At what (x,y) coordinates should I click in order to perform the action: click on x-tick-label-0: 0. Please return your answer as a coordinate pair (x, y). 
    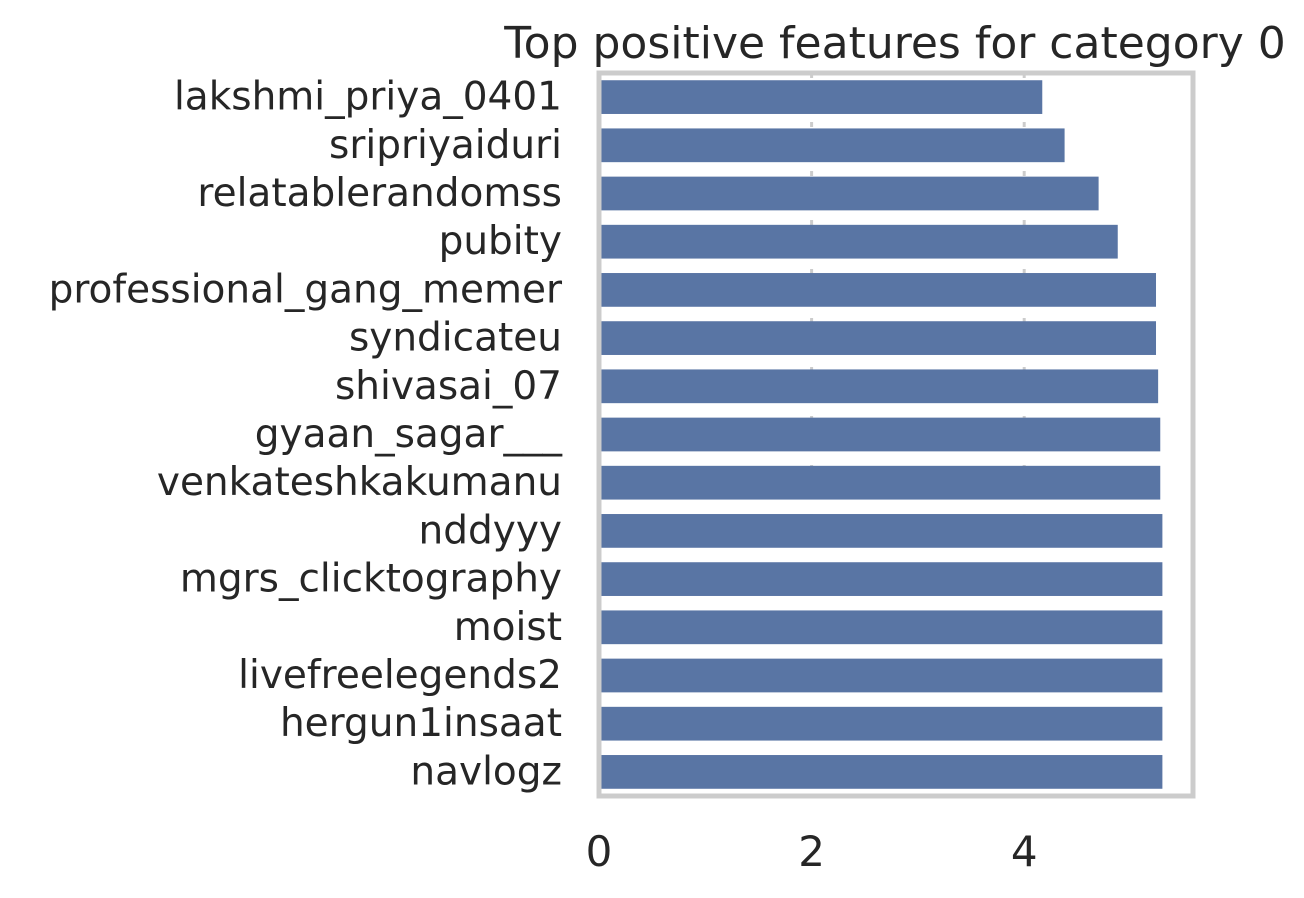
    Looking at the image, I should click on (599, 851).